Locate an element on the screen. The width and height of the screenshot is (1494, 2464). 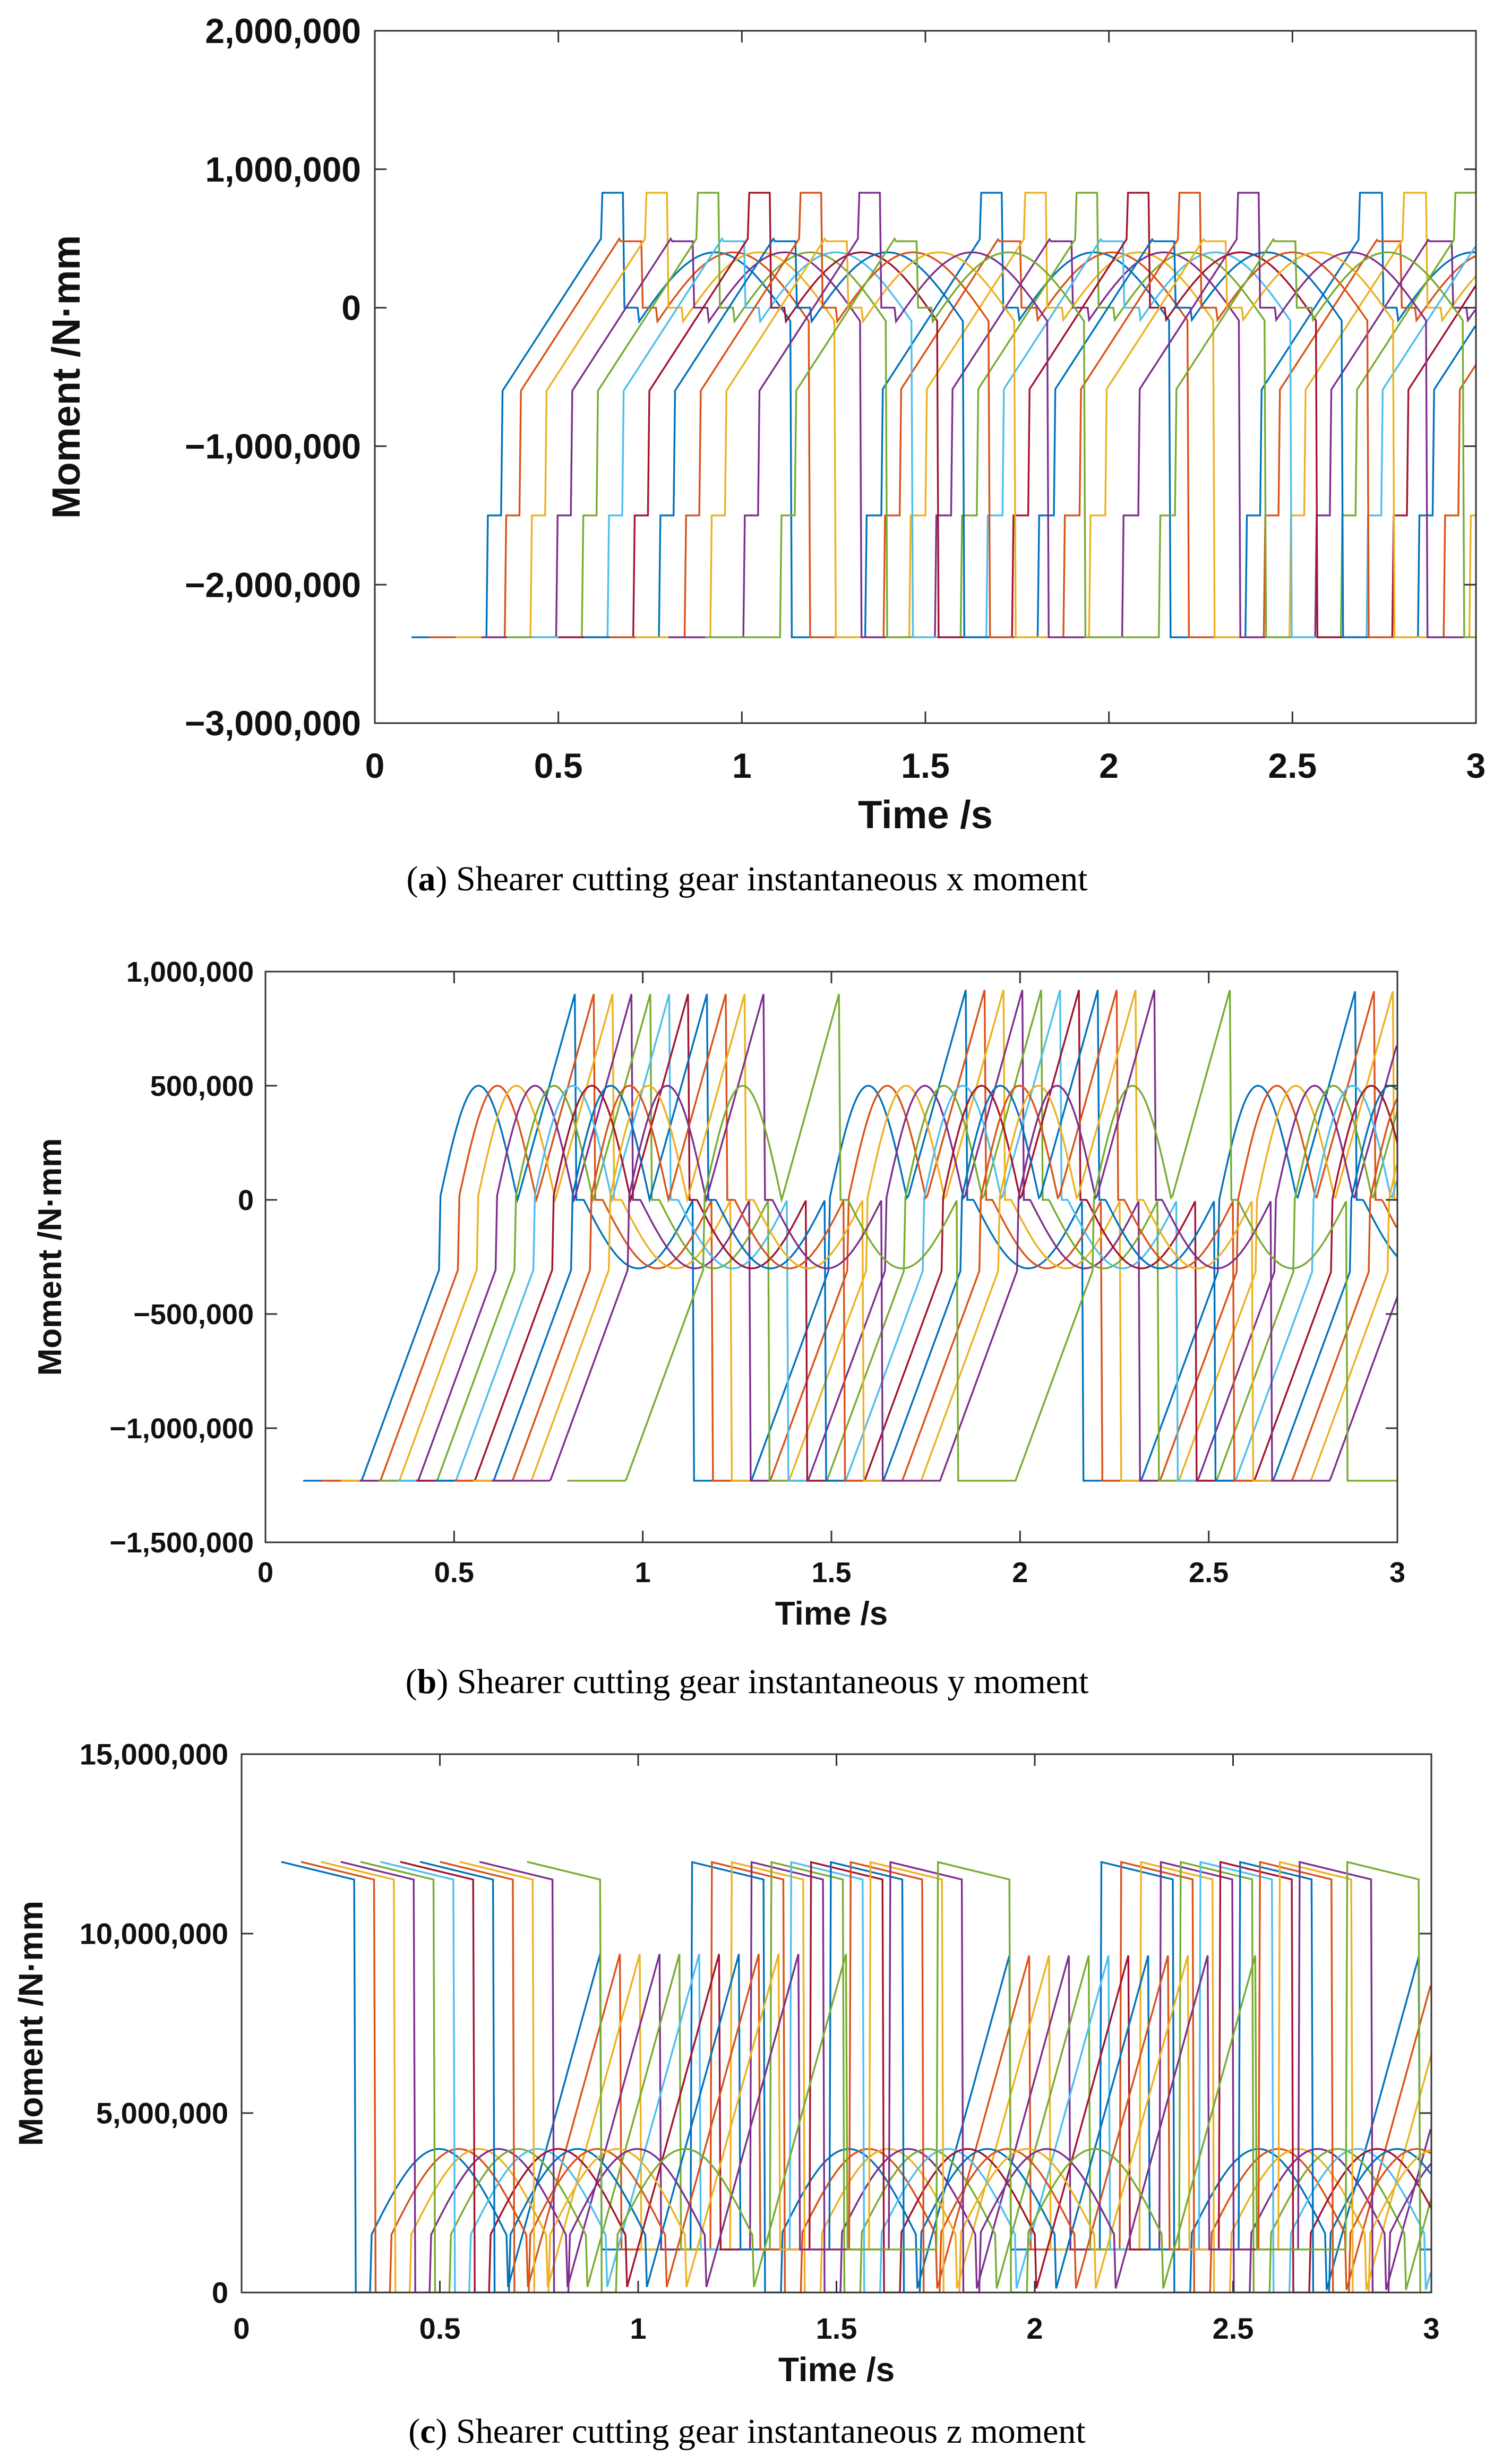
caption-letter: a is located at coordinates (427, 879).